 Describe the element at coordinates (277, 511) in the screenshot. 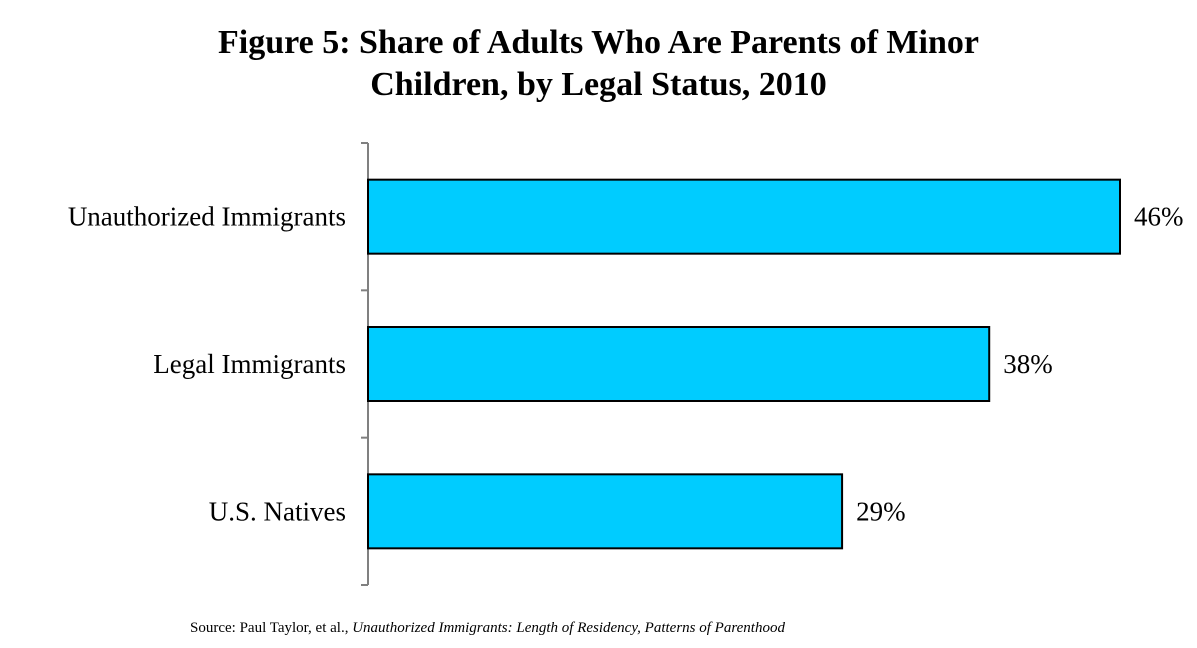

I see `category-label: U.S. Natives` at that location.